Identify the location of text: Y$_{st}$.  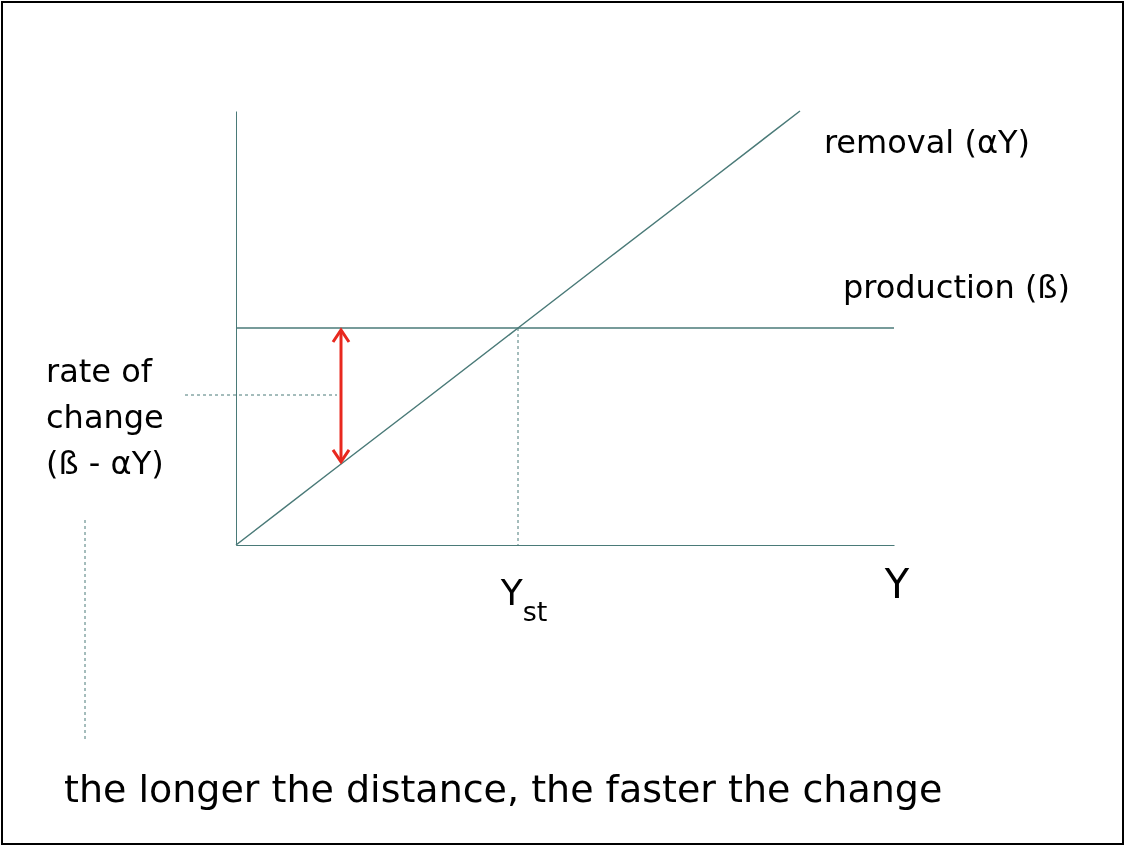
(523, 599).